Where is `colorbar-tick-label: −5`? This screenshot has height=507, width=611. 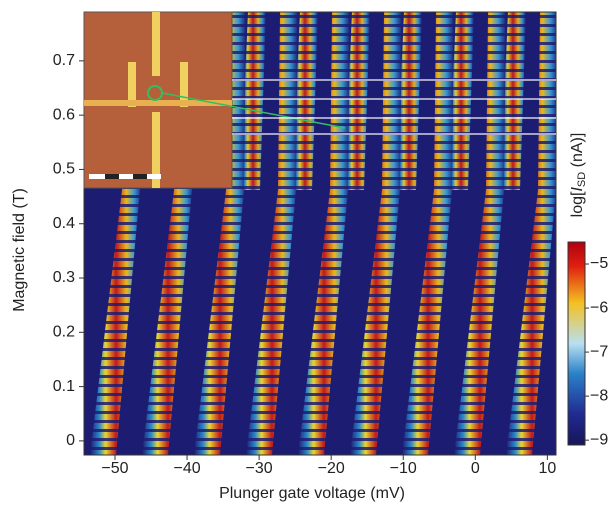
colorbar-tick-label: −5 is located at coordinates (599, 263).